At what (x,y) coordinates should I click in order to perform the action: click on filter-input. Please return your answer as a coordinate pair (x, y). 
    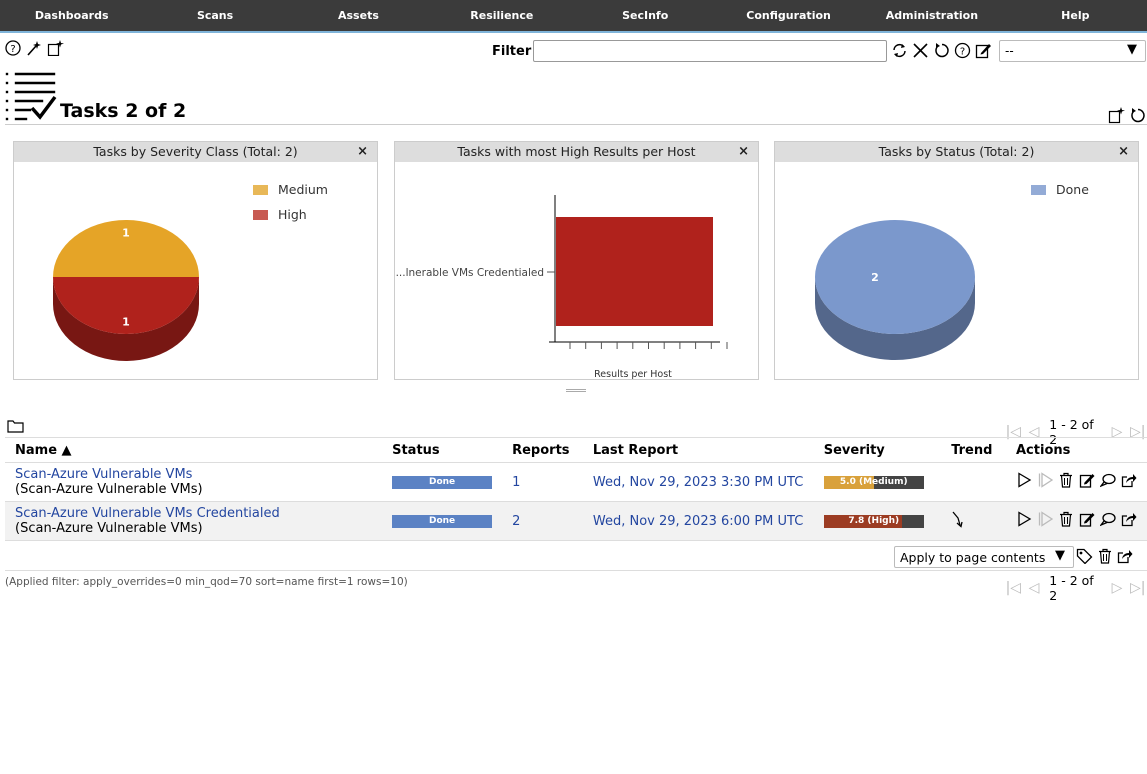
    Looking at the image, I should click on (710, 51).